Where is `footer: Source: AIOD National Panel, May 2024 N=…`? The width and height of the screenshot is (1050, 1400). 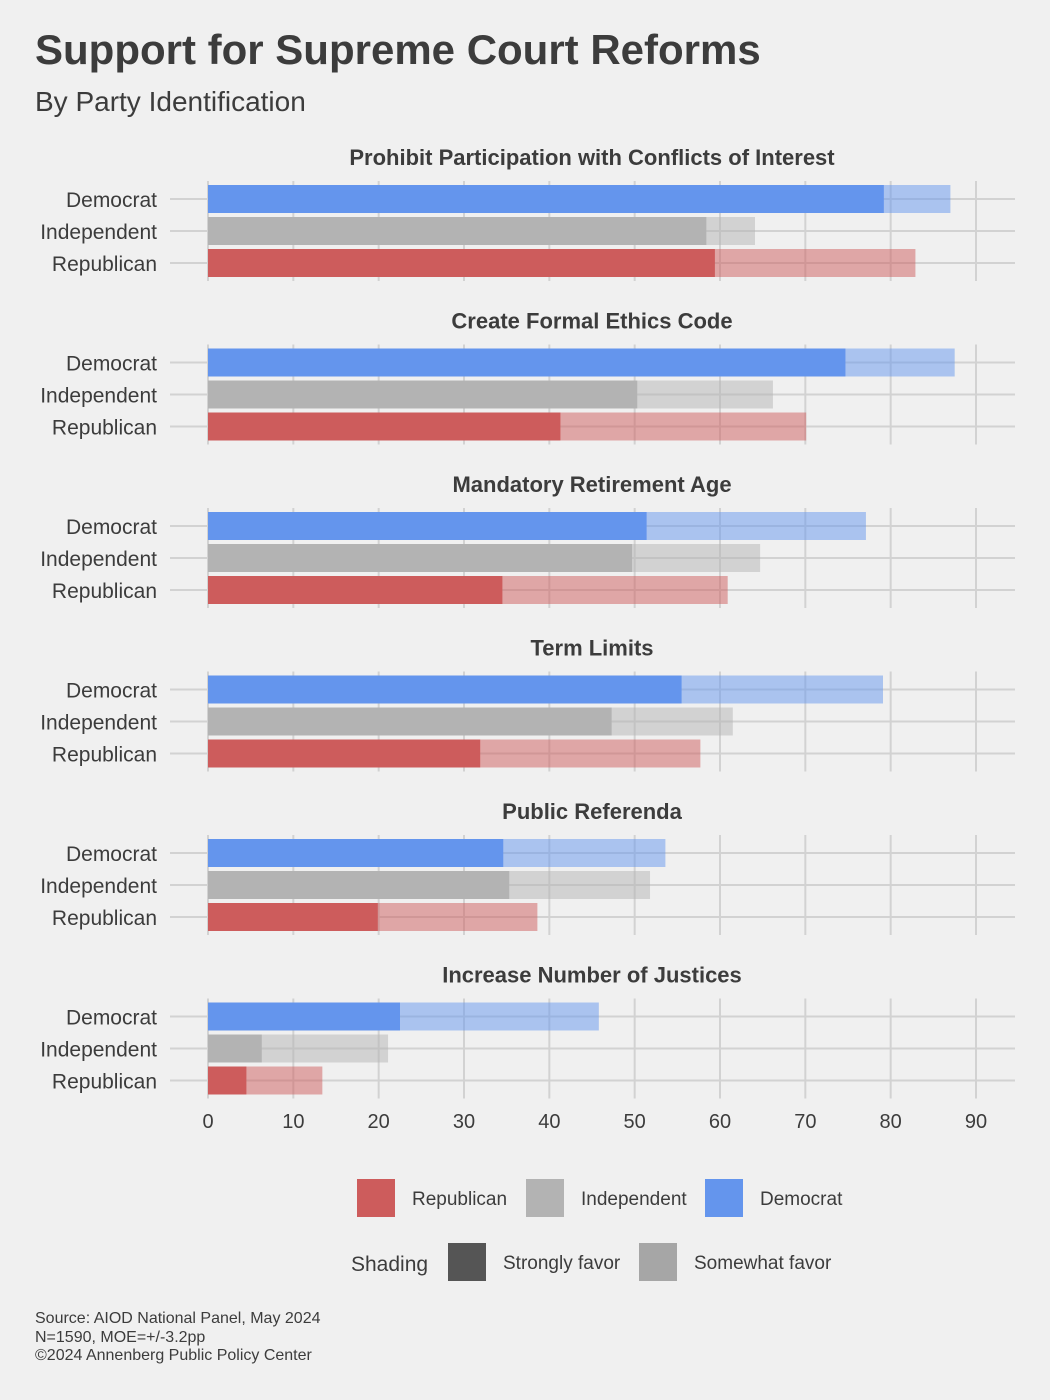
footer: Source: AIOD National Panel, May 2024 N=… is located at coordinates (178, 1338).